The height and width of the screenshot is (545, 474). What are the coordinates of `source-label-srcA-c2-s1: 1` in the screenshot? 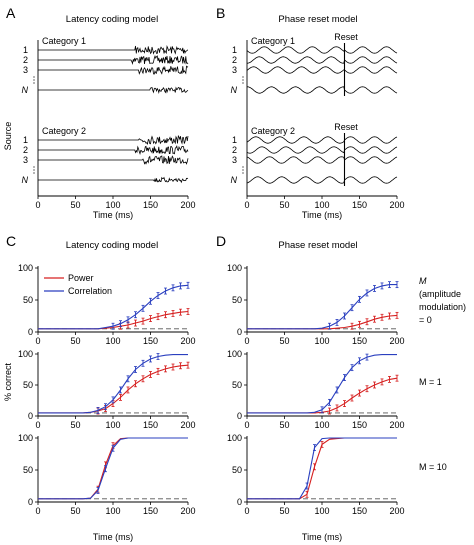 It's located at (25, 140).